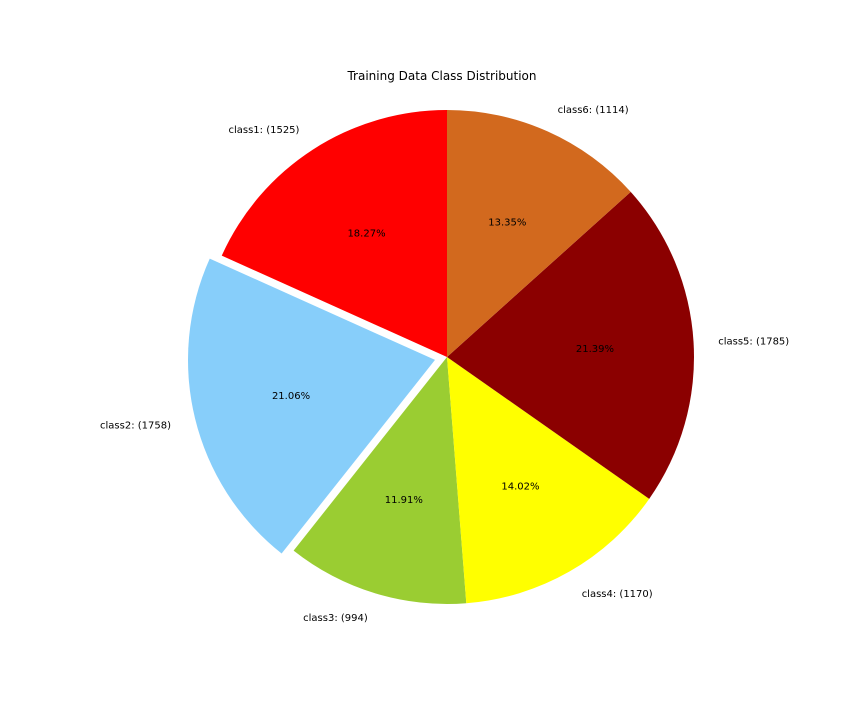  Describe the element at coordinates (441, 76) in the screenshot. I see `chart-title: Training Data Class Distribution` at that location.